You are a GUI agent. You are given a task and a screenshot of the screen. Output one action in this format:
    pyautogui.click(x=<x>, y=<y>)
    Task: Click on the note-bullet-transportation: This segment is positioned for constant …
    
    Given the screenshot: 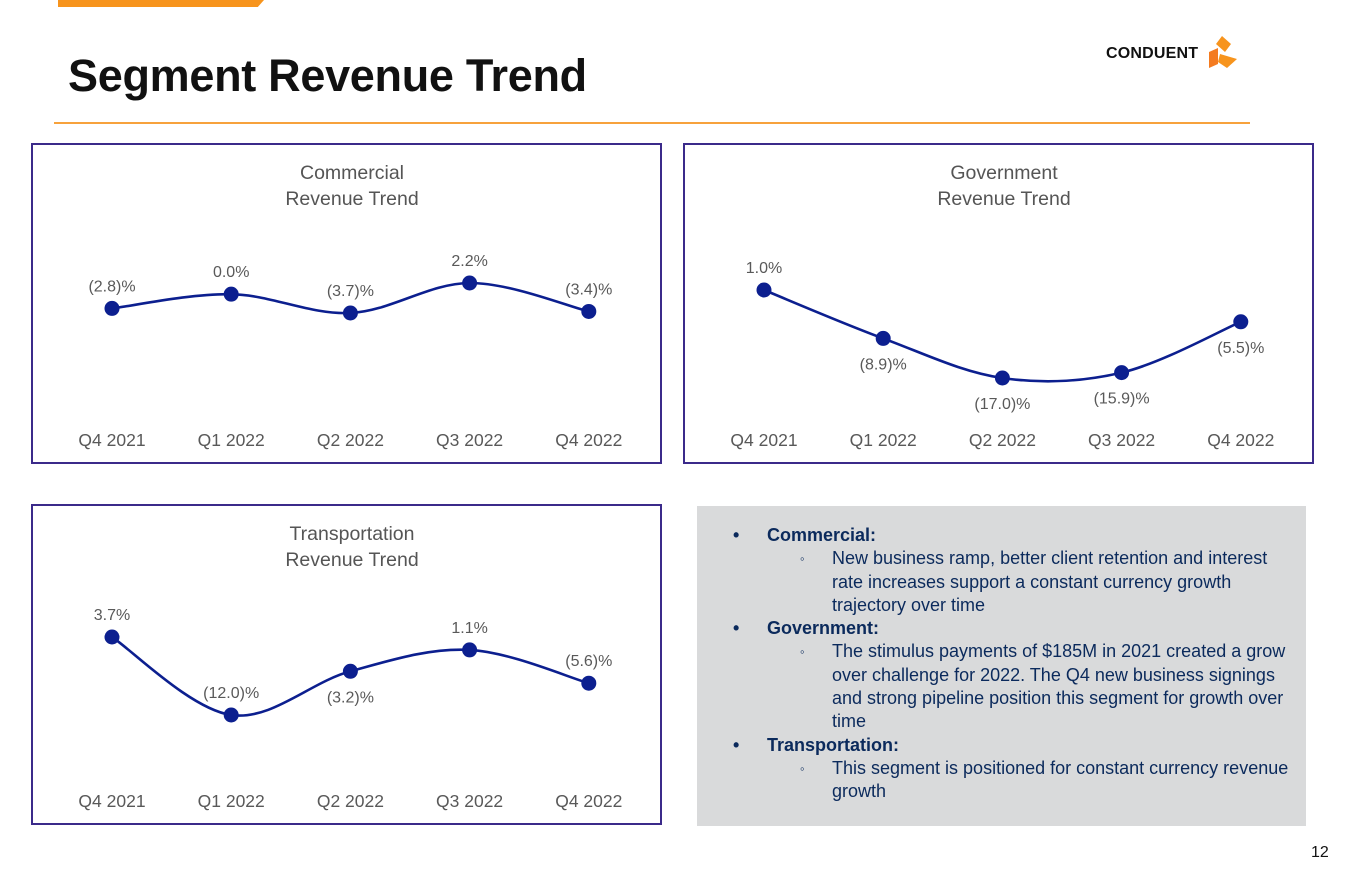 What is the action you would take?
    pyautogui.click(x=1019, y=780)
    